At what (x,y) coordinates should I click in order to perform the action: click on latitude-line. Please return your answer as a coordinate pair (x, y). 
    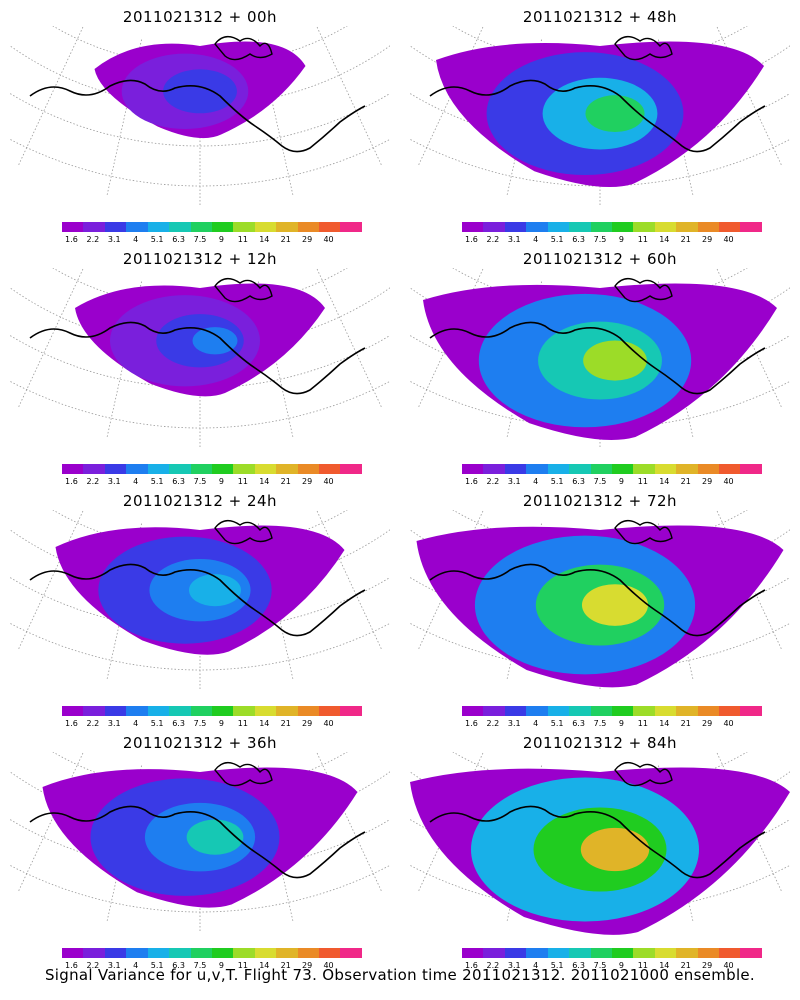
    Looking at the image, I should click on (200, 646).